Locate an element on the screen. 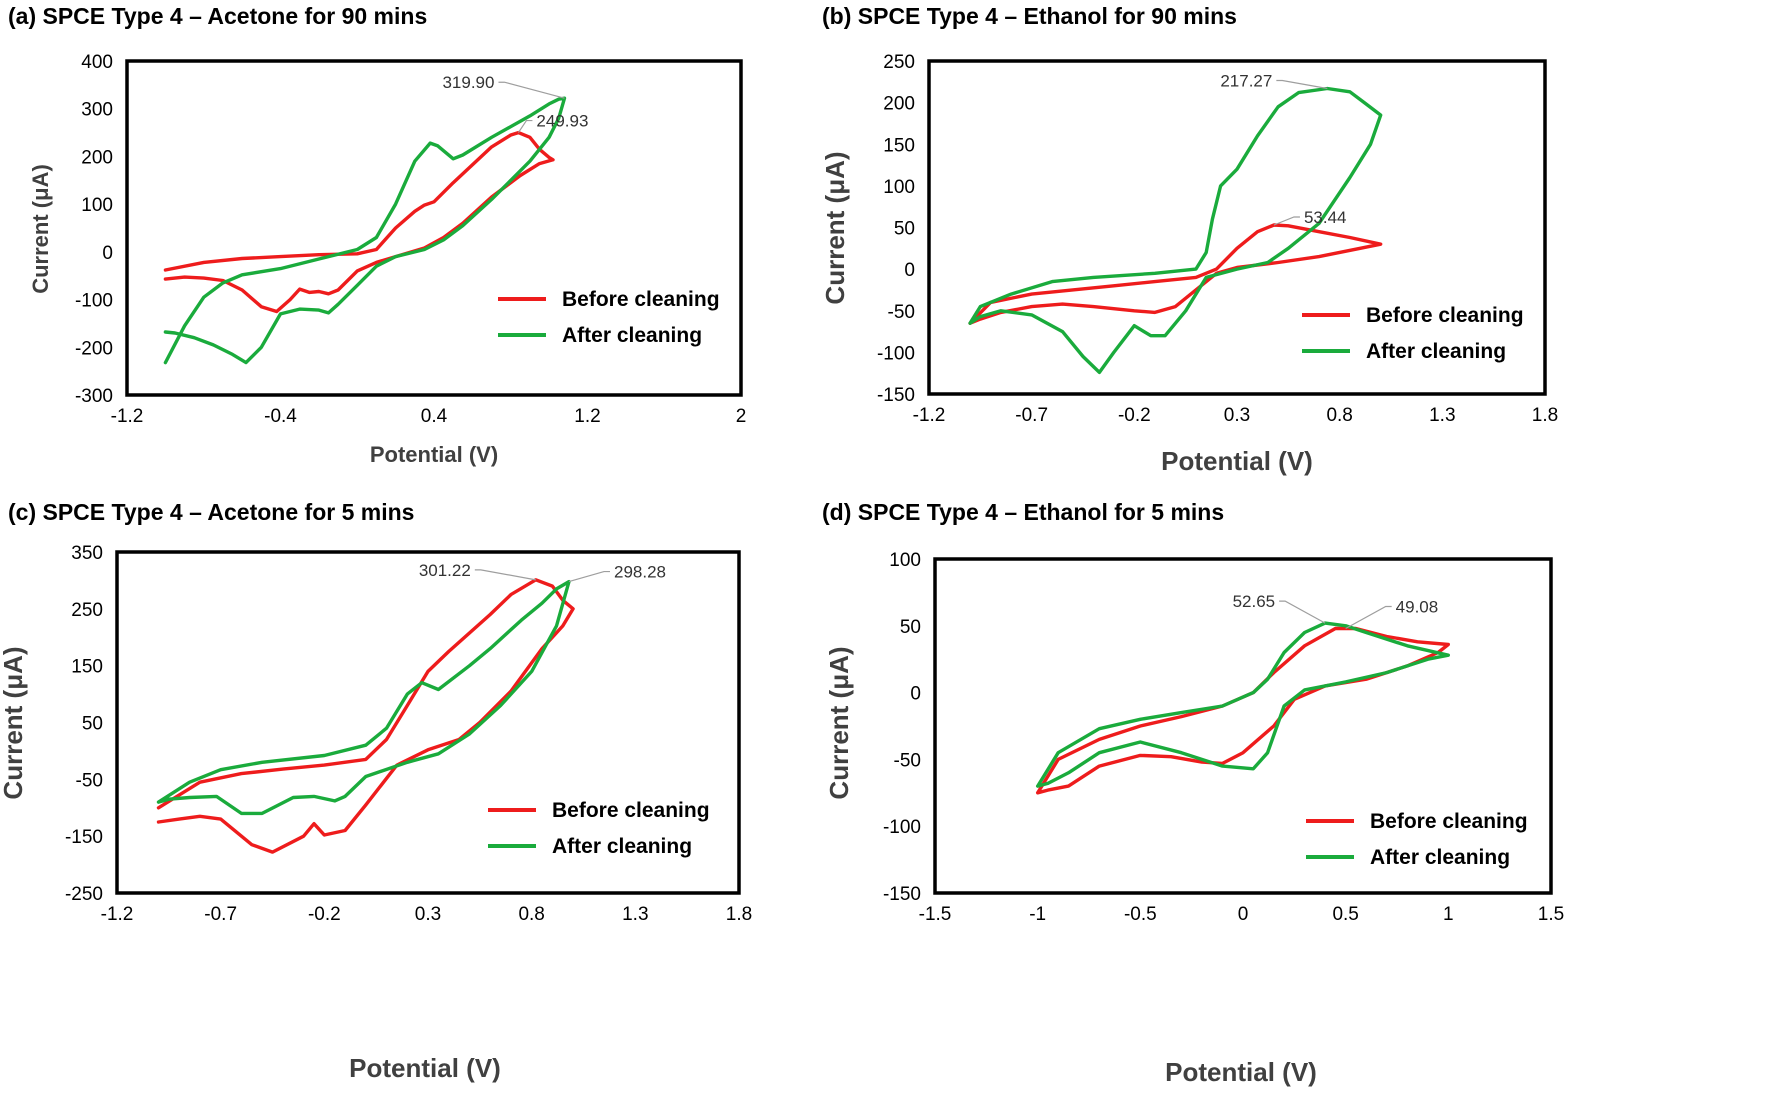 The width and height of the screenshot is (1770, 1112). y-tick-label: 300 is located at coordinates (97, 110).